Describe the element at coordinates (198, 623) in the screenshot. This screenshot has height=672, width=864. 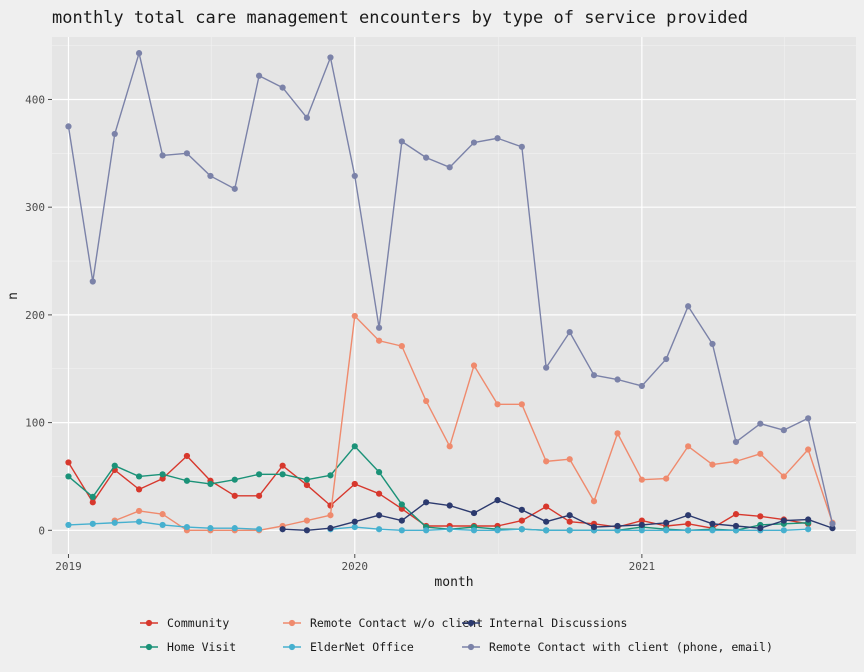
I see `legend-label: Community` at that location.